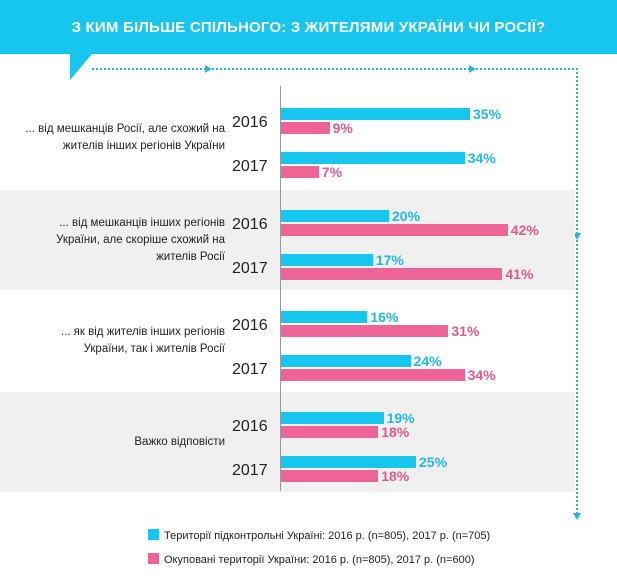 The image size is (617, 585). I want to click on category-label: ... від мешканців інших регіонів, so click(142, 222).